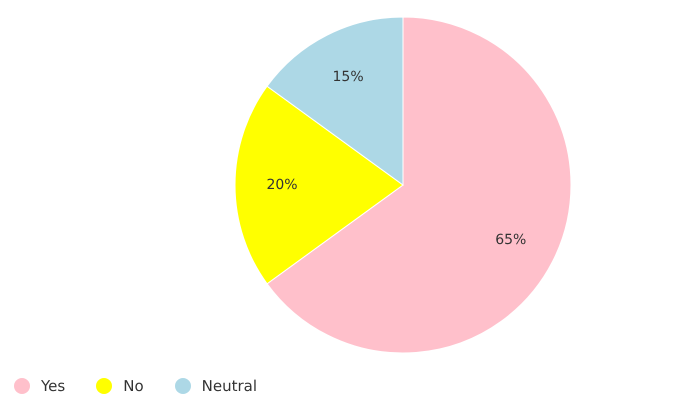 The height and width of the screenshot is (408, 694). I want to click on data-label: 65%, so click(510, 240).